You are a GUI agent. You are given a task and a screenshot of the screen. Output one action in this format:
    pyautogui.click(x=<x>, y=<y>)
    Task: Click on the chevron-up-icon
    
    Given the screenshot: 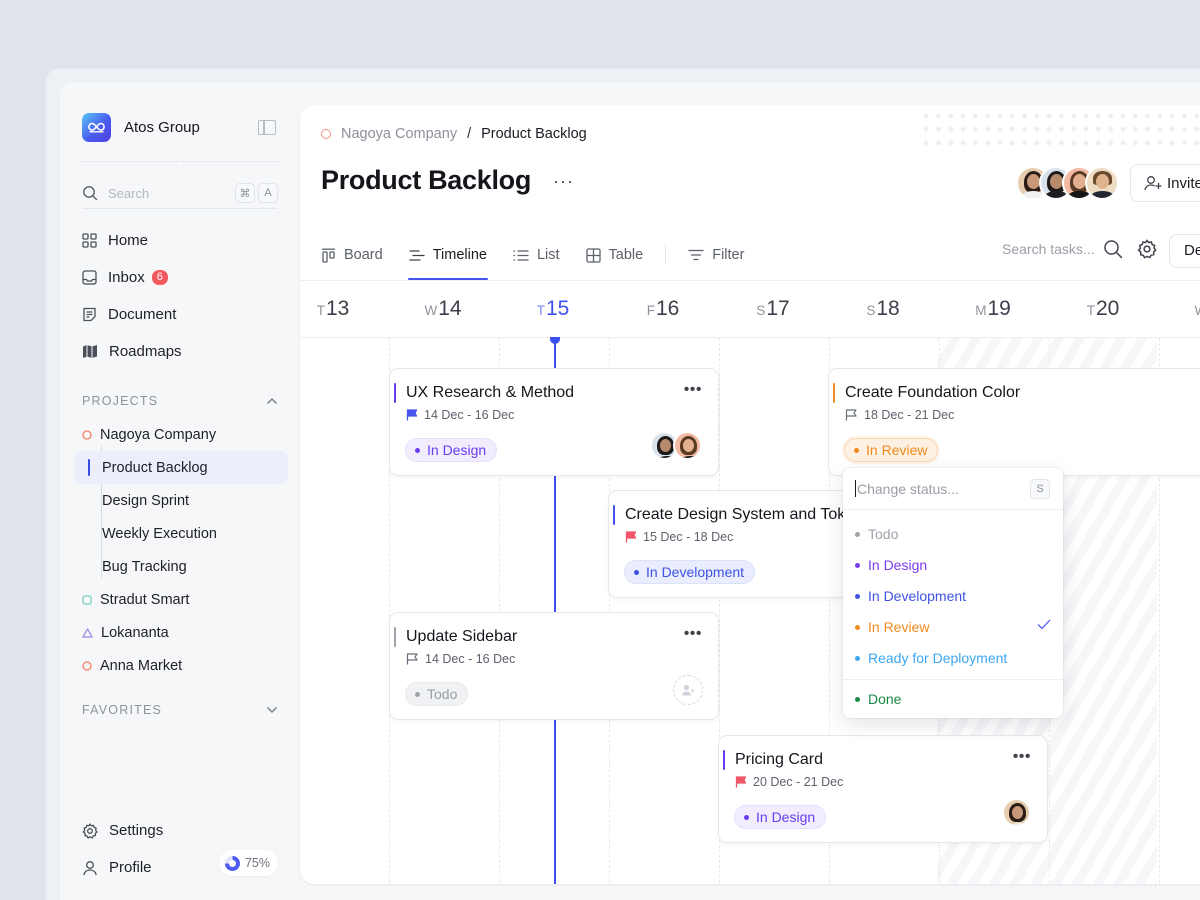 What is the action you would take?
    pyautogui.click(x=272, y=401)
    